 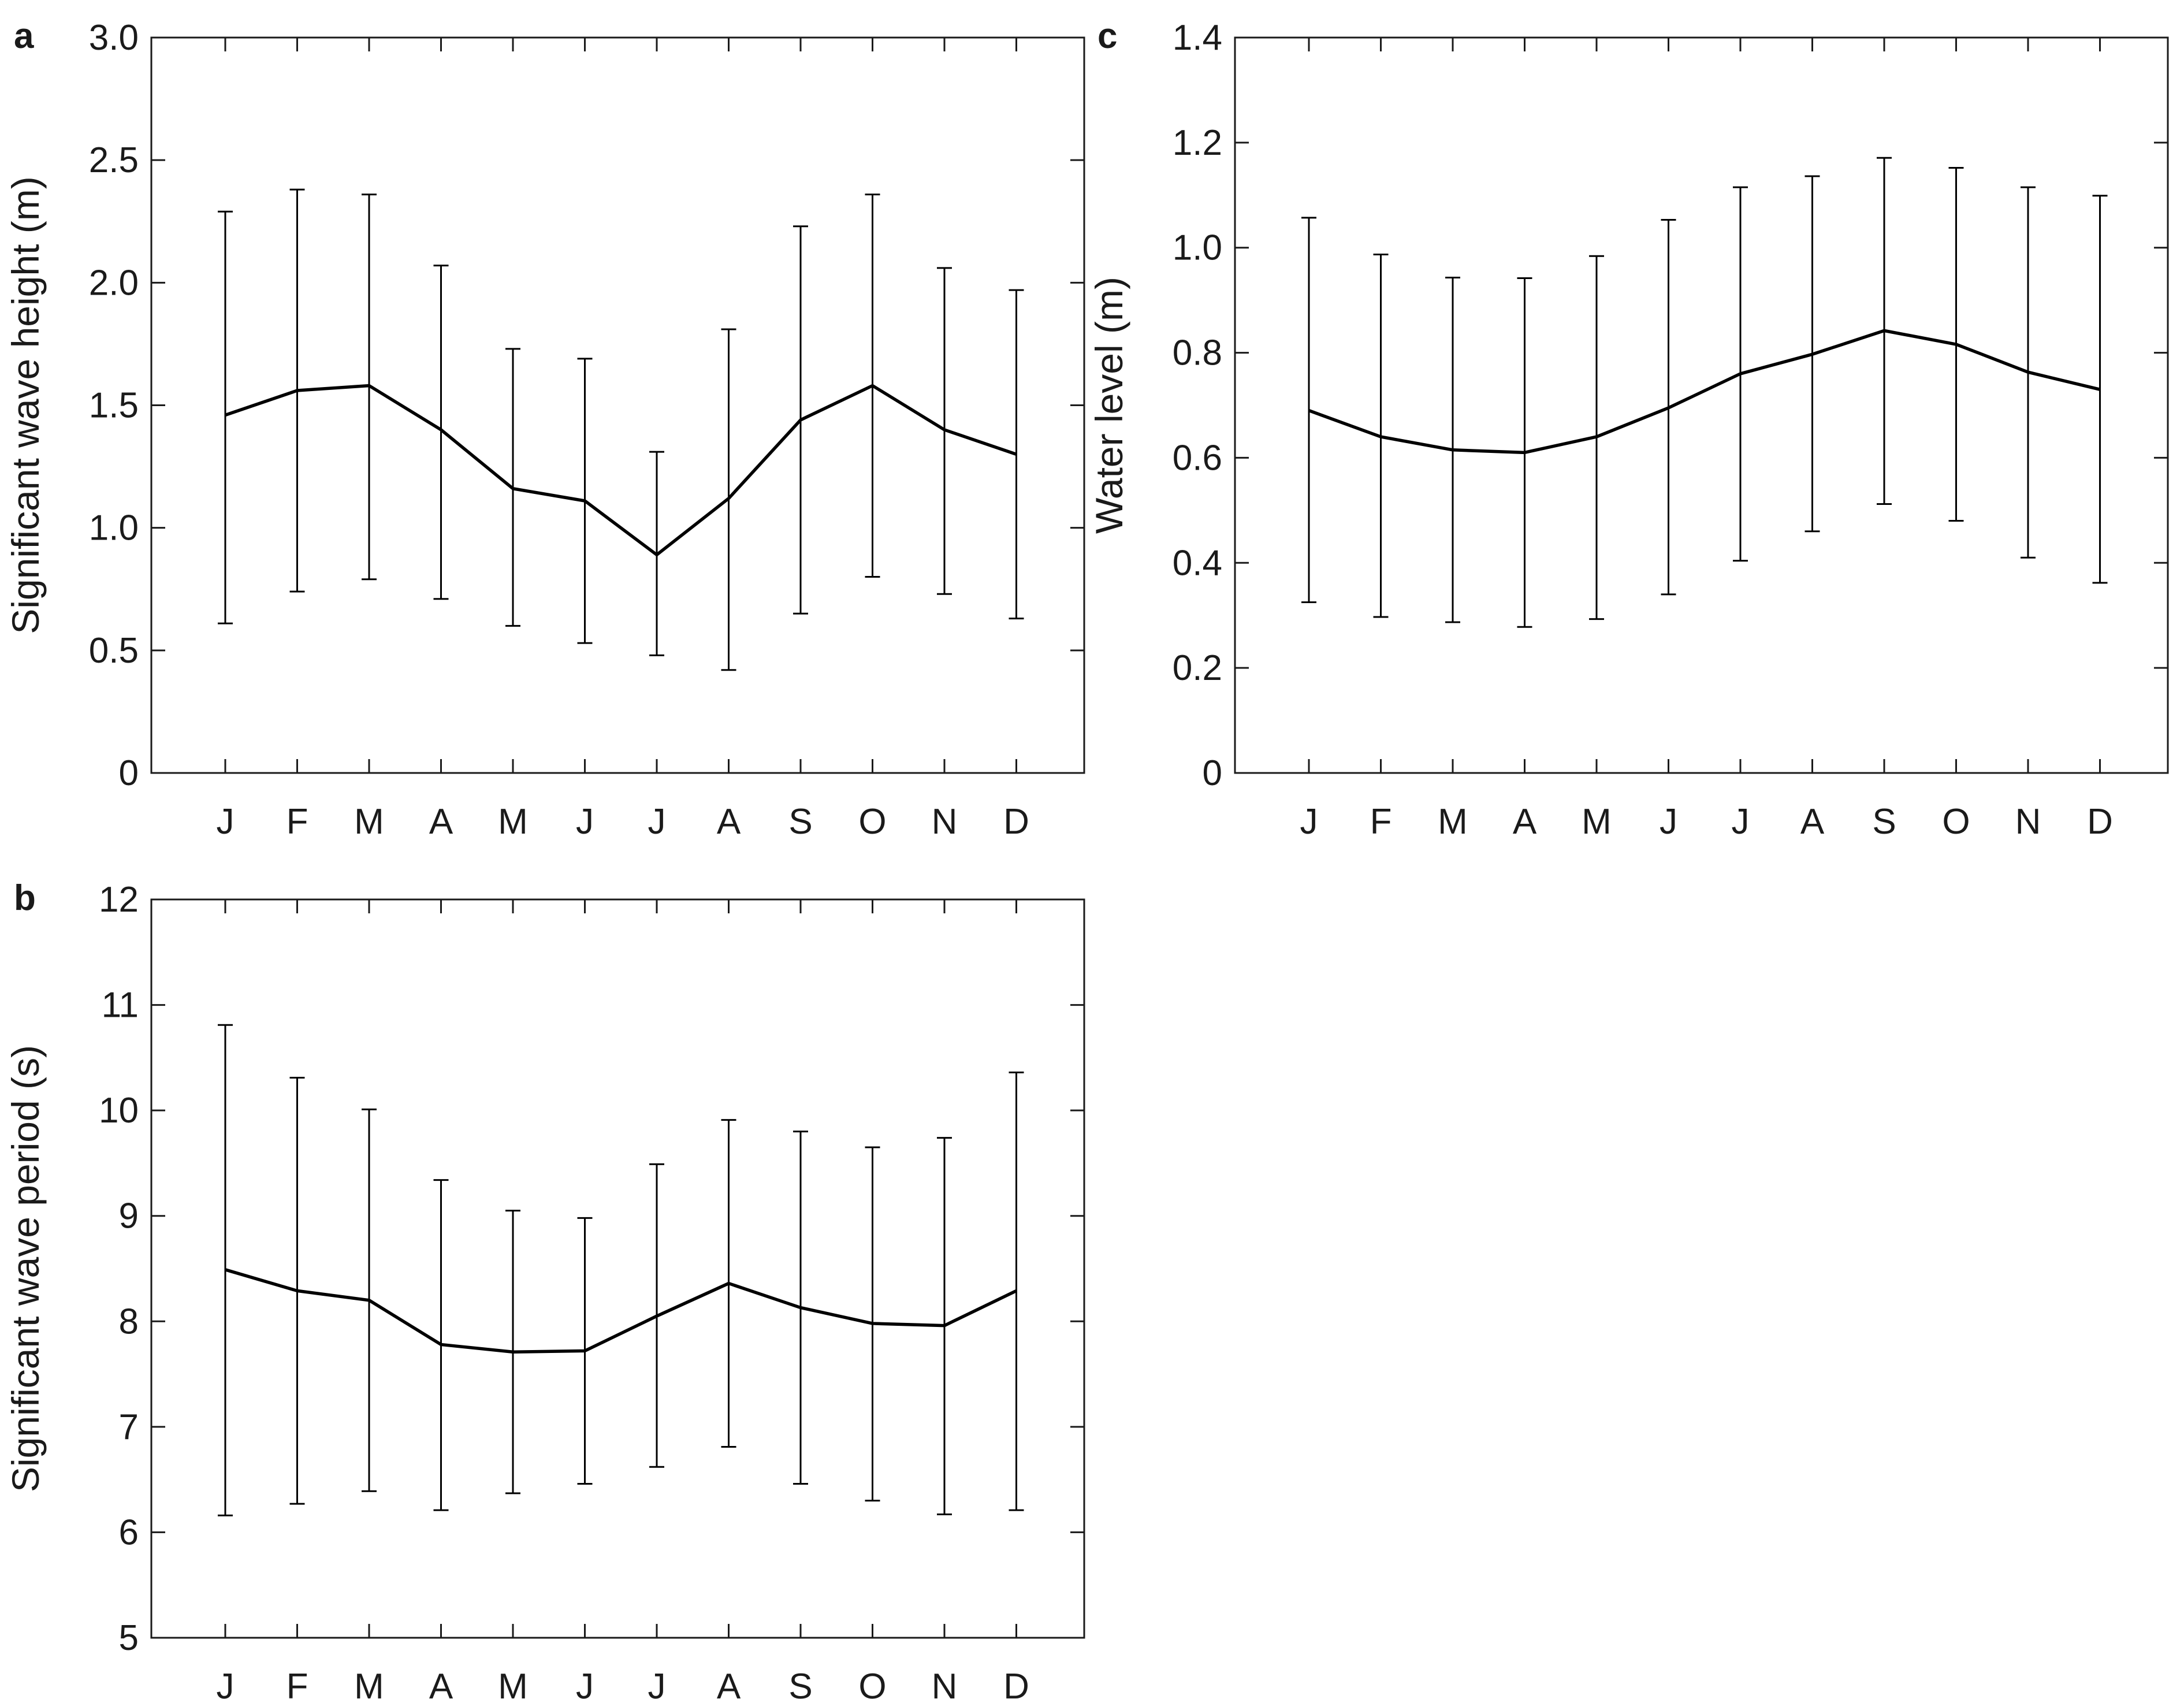 What do you see at coordinates (114, 651) in the screenshot?
I see `y-tick-label: 0.5` at bounding box center [114, 651].